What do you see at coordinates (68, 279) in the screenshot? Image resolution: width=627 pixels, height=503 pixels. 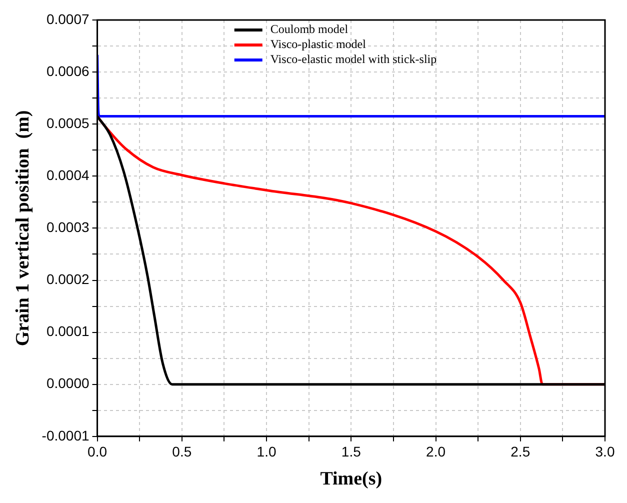 I see `y-tick-label: 0.0002` at bounding box center [68, 279].